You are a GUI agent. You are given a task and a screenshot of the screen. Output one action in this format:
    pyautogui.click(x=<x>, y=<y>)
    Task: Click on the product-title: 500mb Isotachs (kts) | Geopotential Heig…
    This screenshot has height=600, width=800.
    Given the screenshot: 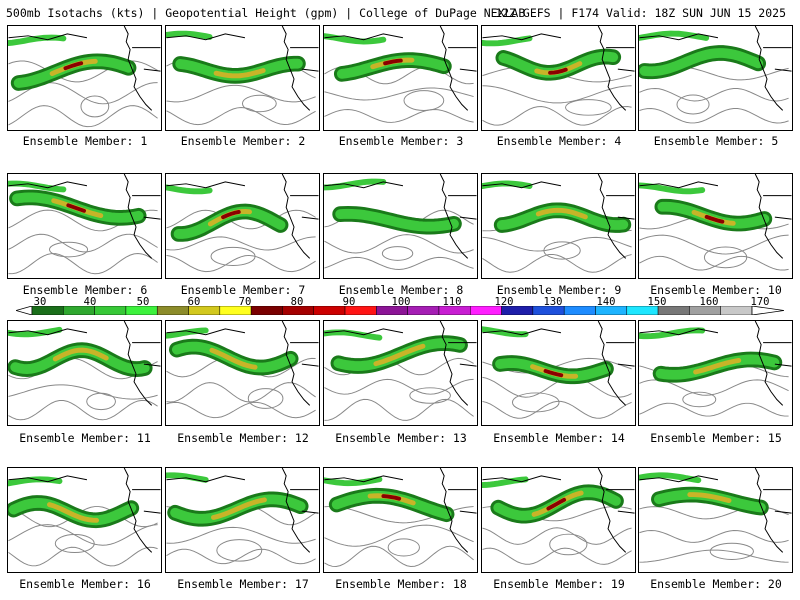 What is the action you would take?
    pyautogui.click(x=266, y=13)
    